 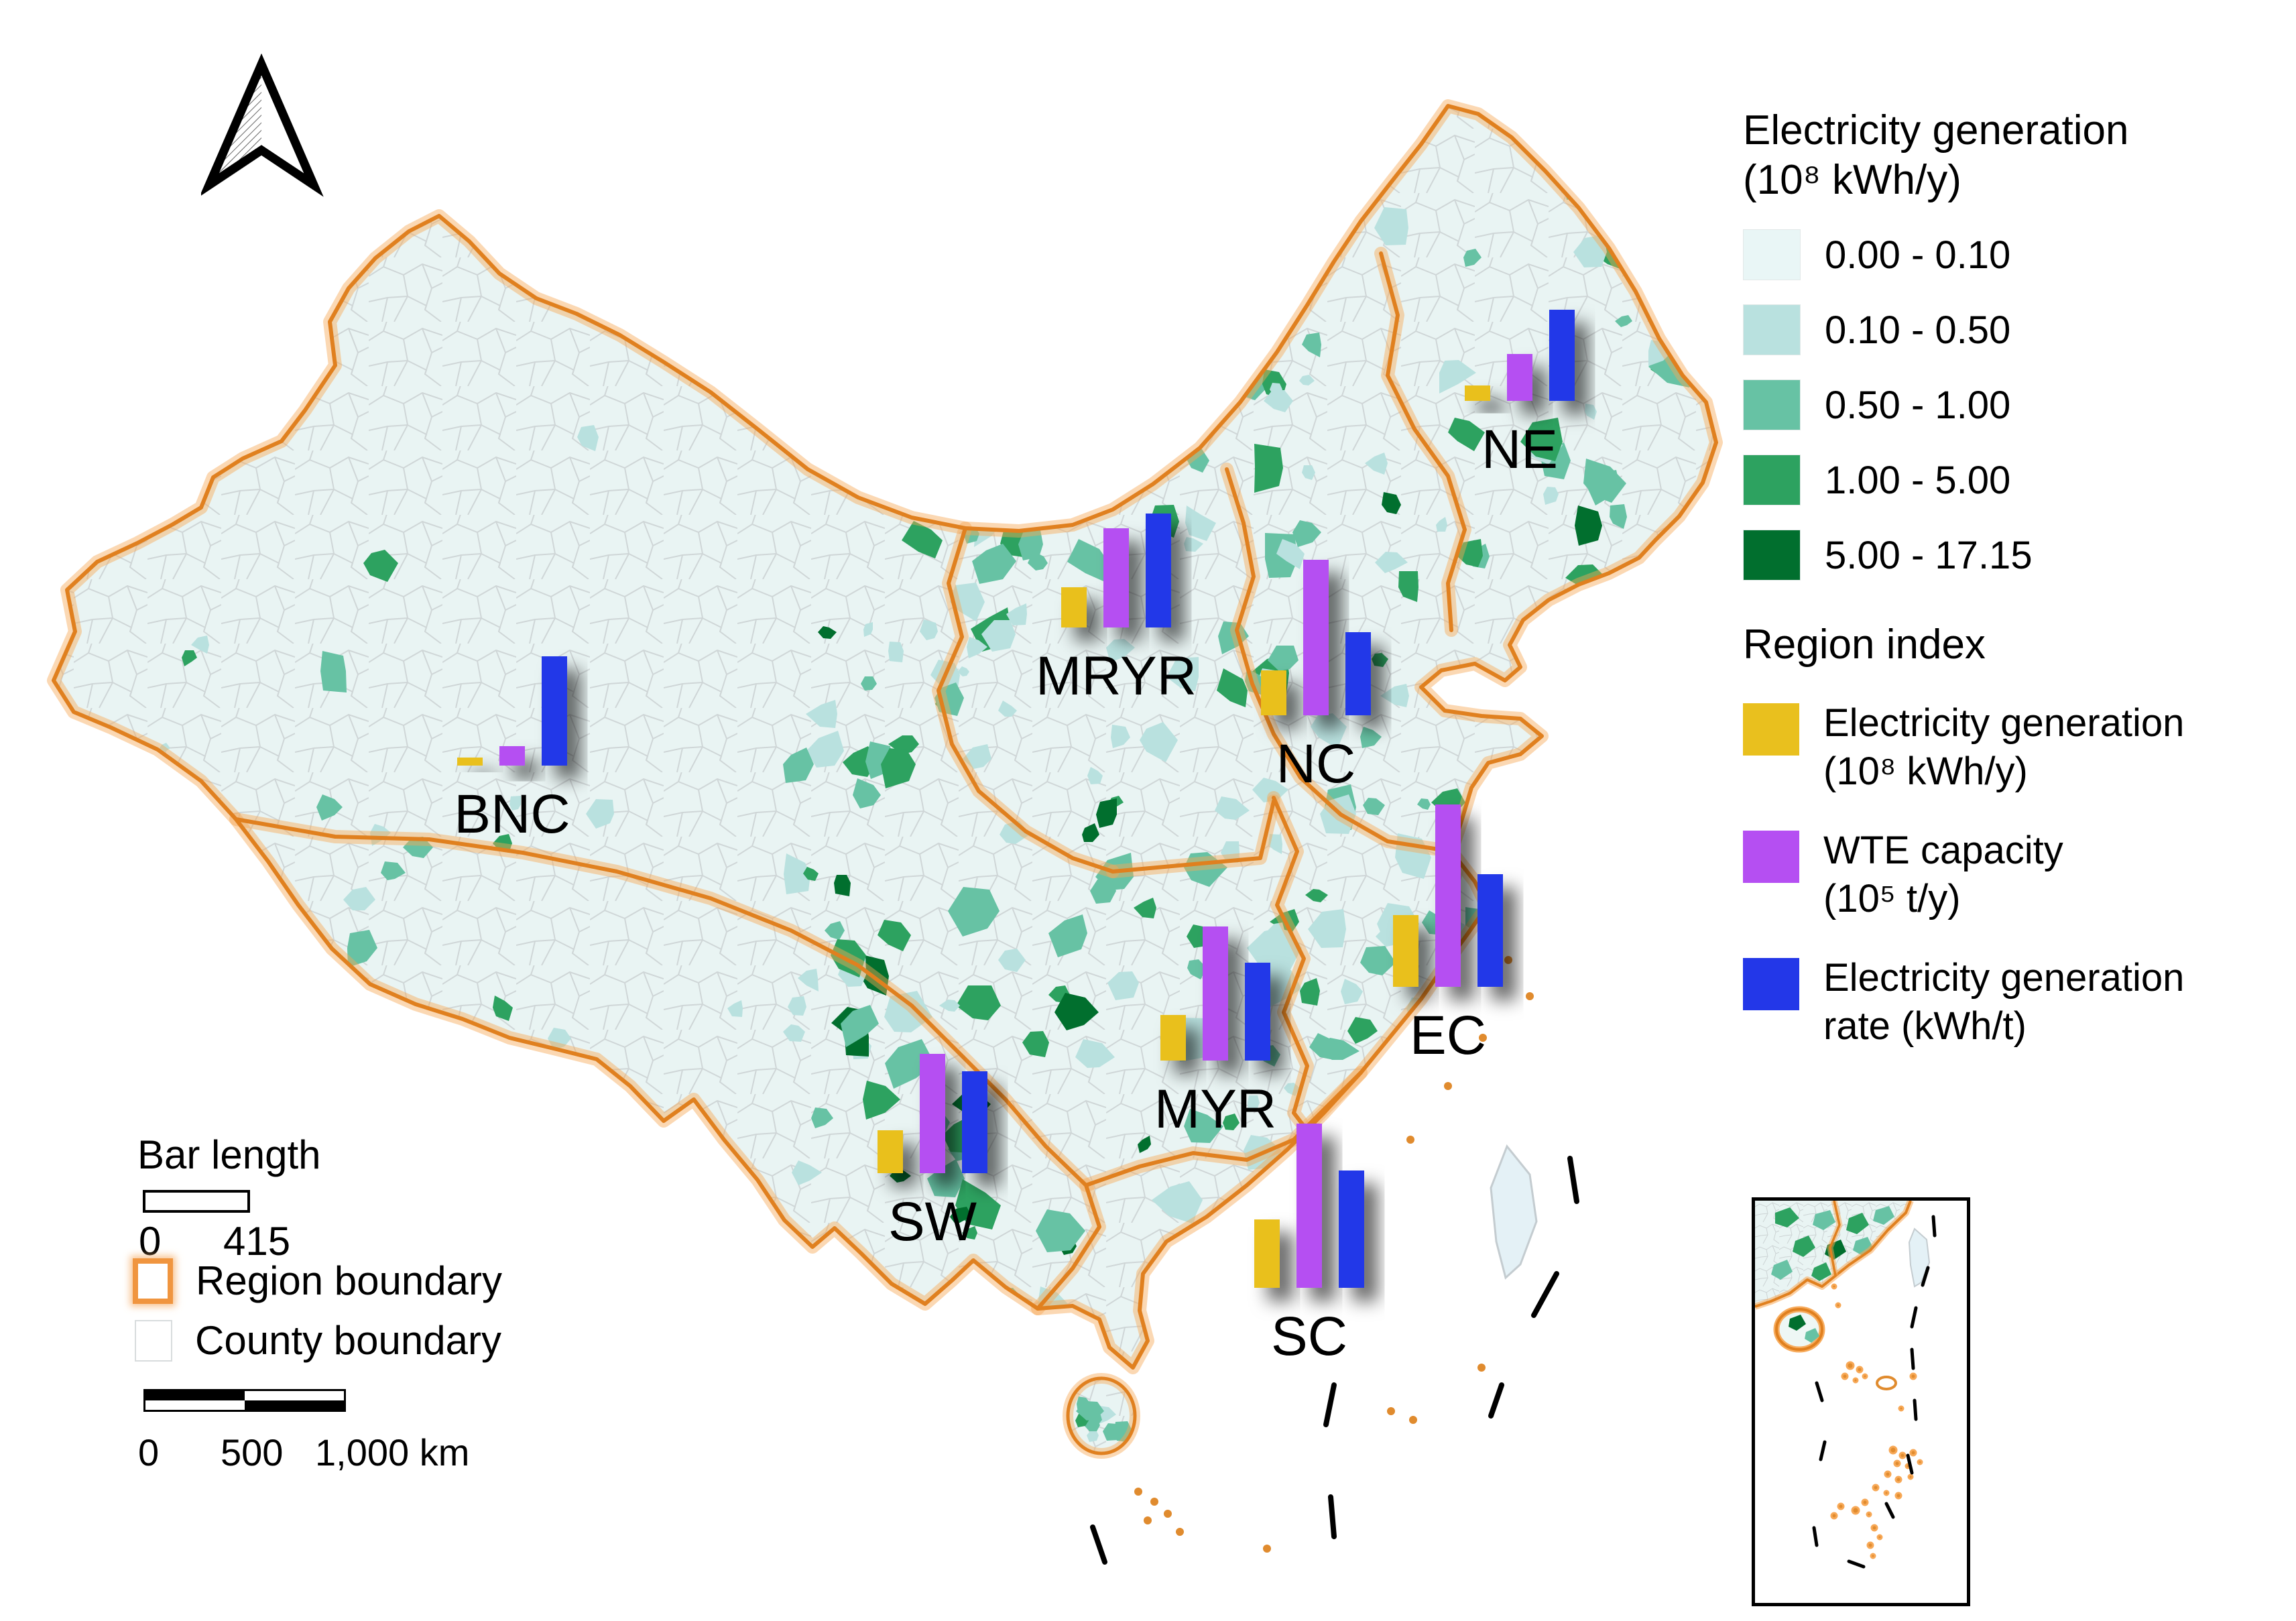 What do you see at coordinates (1158, 570) in the screenshot?
I see `bar-MRYR-rate` at bounding box center [1158, 570].